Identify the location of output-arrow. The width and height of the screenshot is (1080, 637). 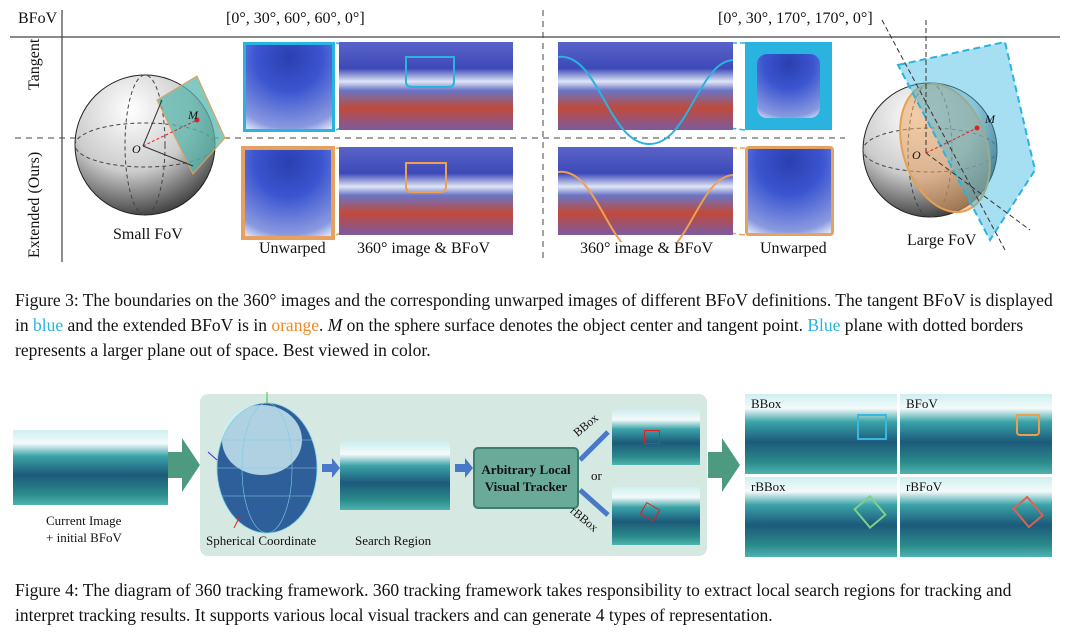
(724, 465).